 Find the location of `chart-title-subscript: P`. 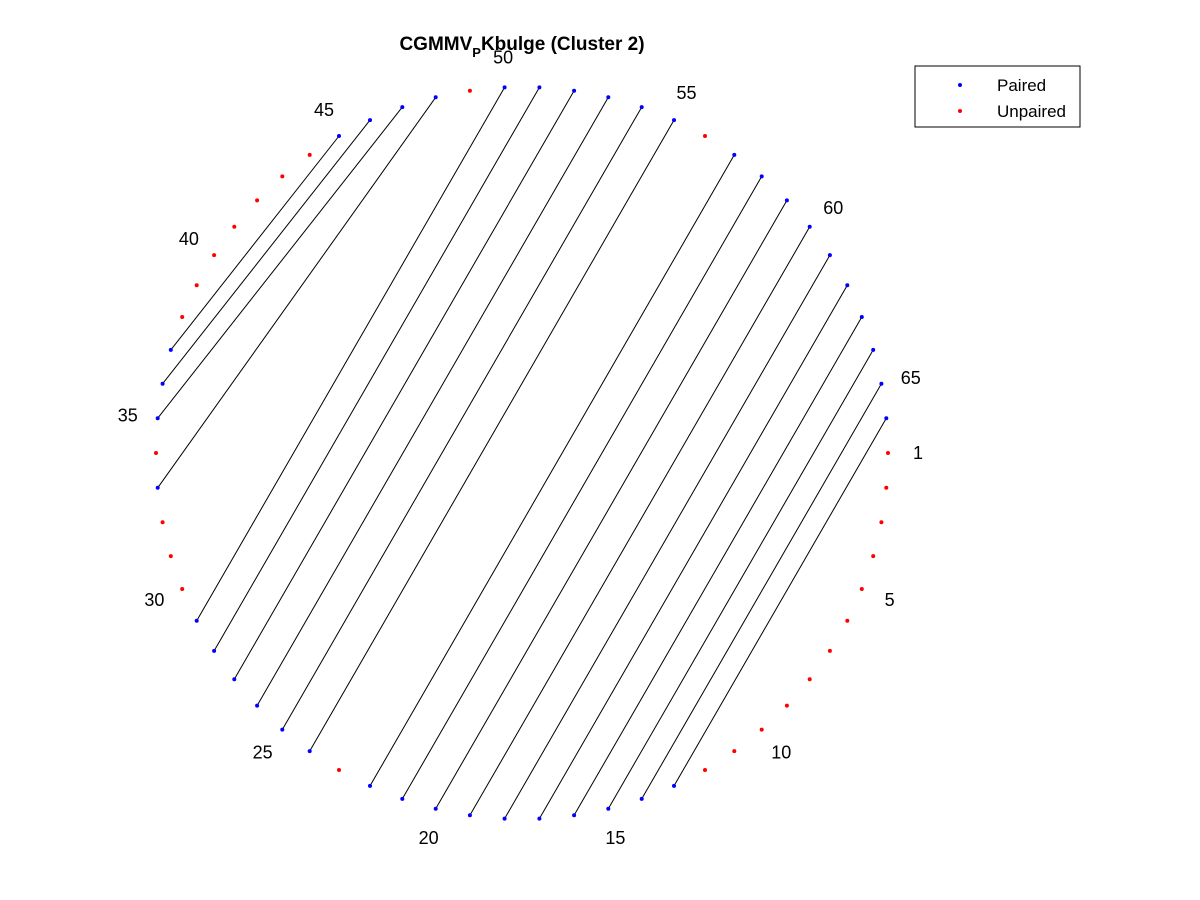

chart-title-subscript: P is located at coordinates (476, 52).